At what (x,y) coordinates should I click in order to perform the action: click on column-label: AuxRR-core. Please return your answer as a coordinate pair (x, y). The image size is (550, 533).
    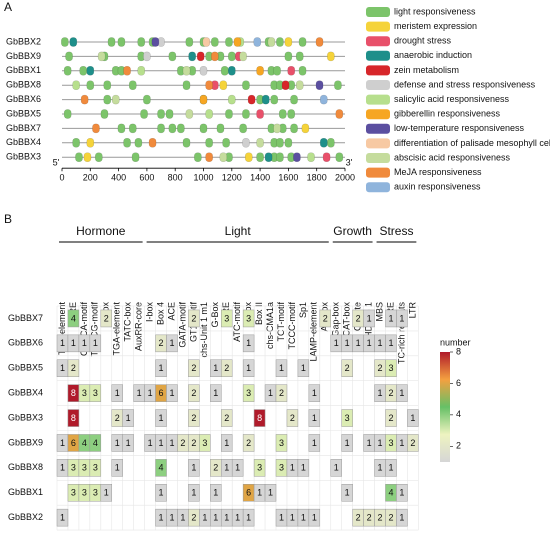
    Looking at the image, I should click on (139, 326).